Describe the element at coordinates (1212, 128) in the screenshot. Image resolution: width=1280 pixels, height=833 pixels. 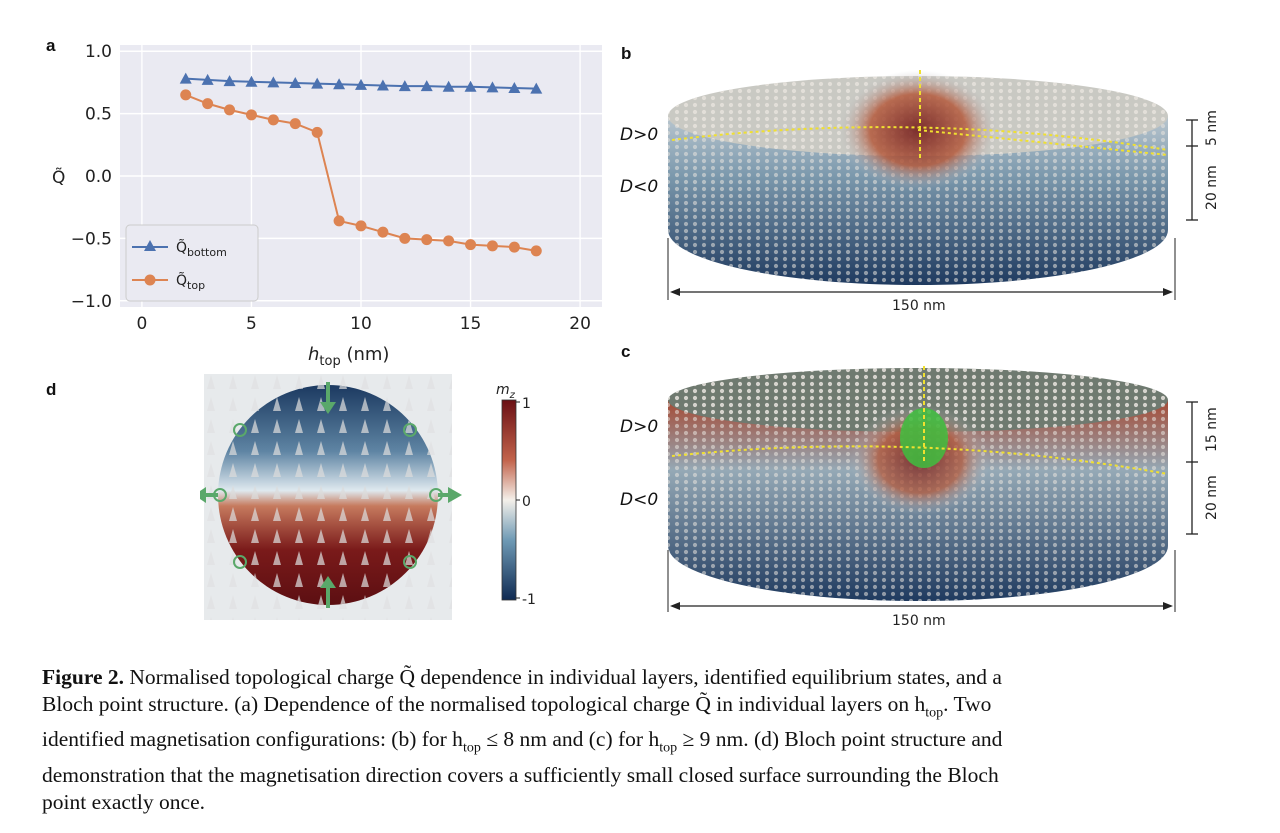
I see `dim-top-layer: 5 nm` at that location.